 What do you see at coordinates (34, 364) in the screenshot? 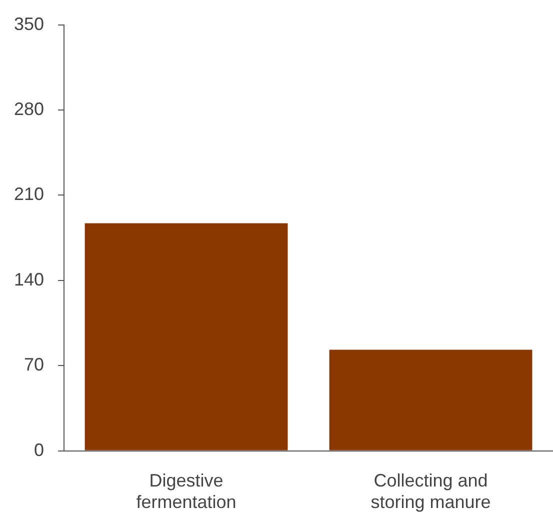
I see `y-tick-label: 70` at bounding box center [34, 364].